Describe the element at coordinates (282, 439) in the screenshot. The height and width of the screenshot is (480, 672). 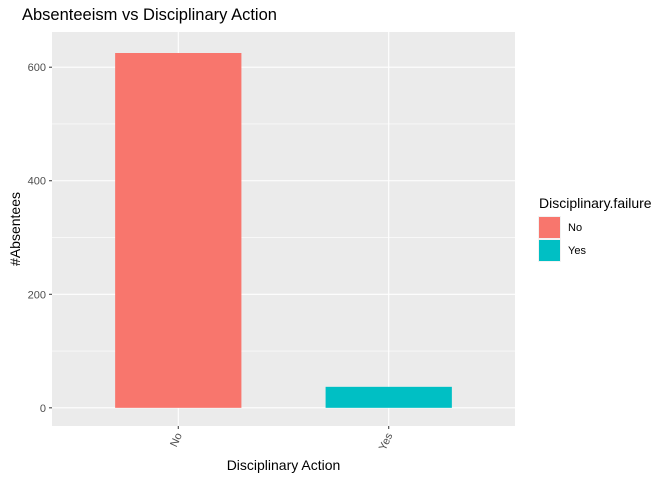
I see `x-axis-ticks: No Yes` at that location.